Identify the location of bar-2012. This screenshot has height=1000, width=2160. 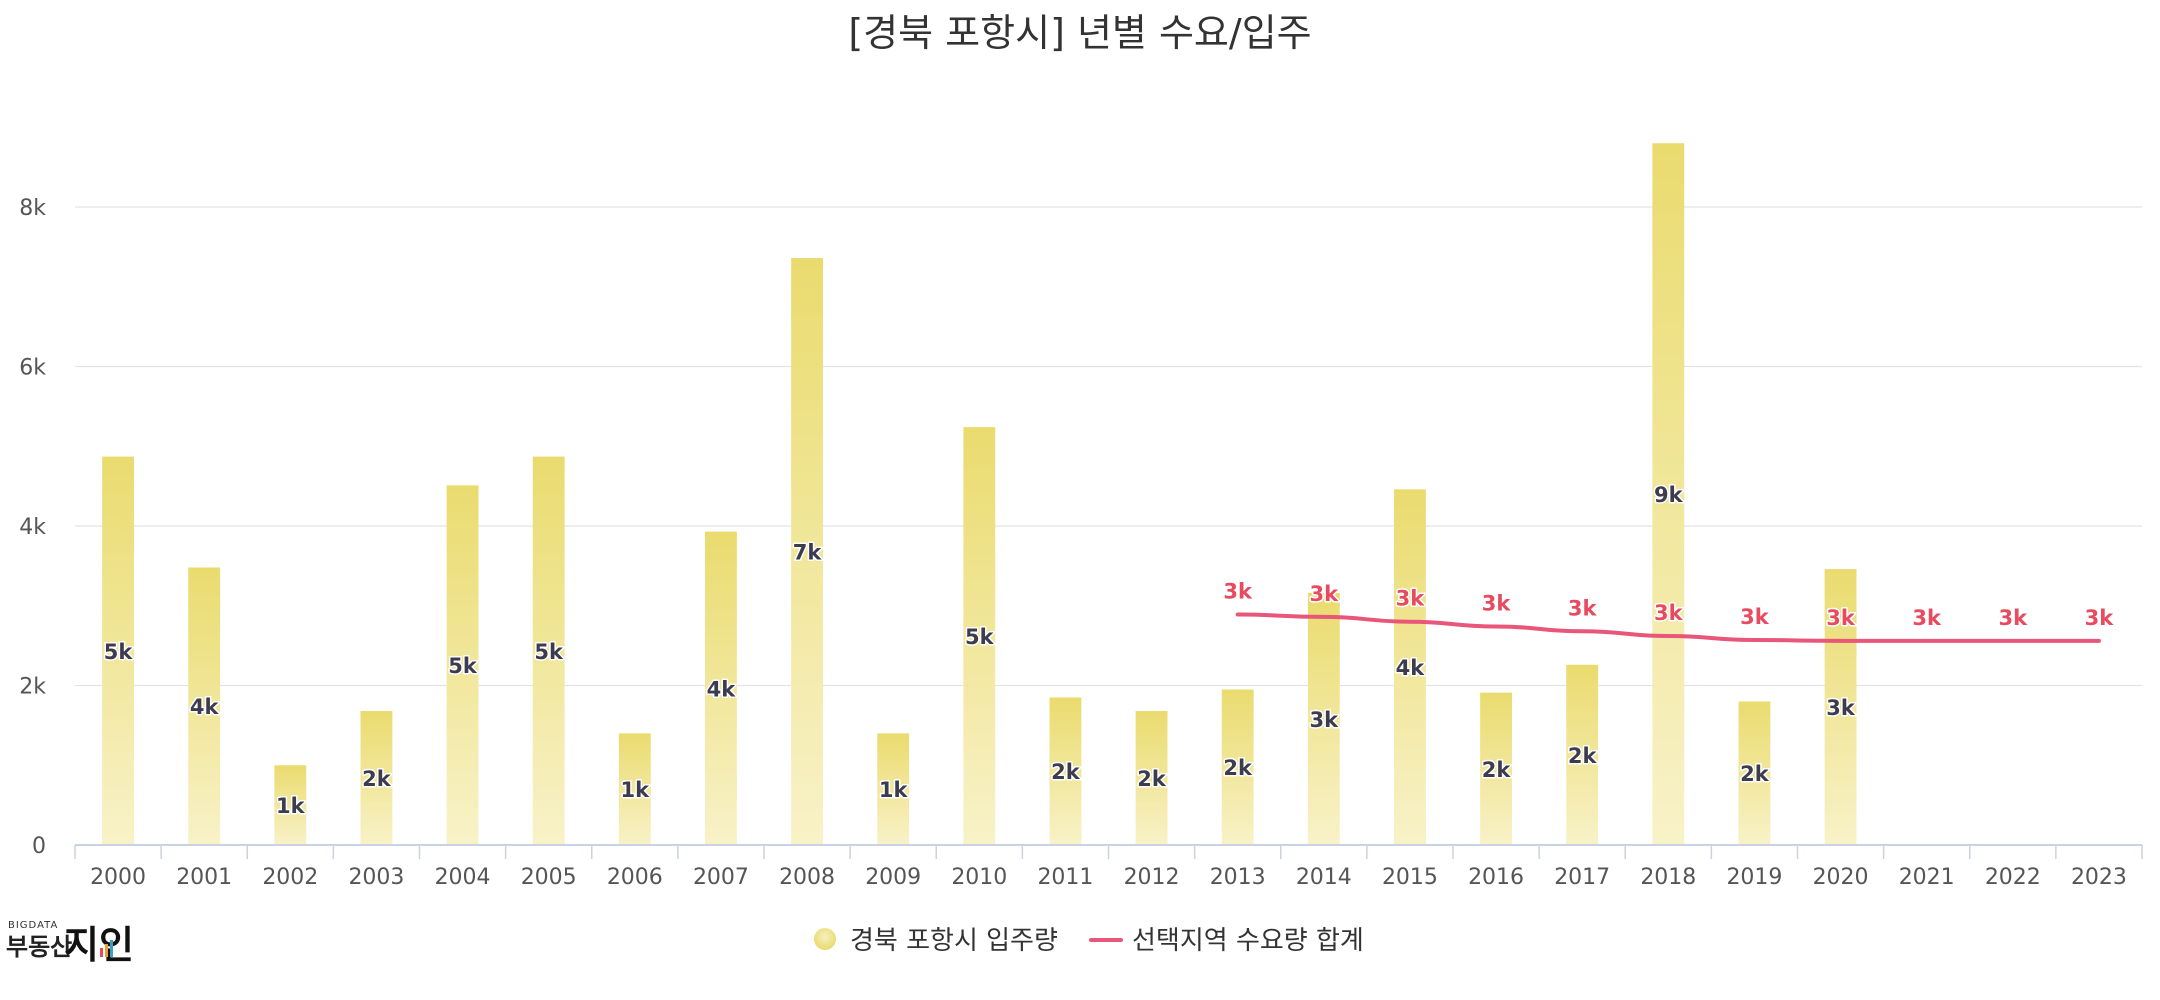
(1151, 778).